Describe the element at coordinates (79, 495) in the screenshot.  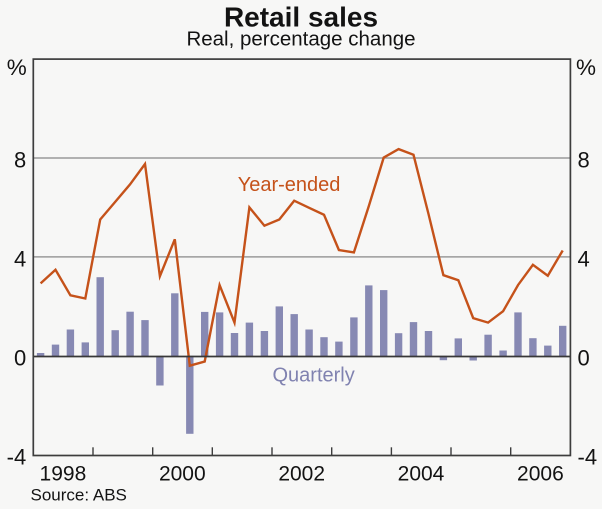
I see `svg-text: Source: ABS` at that location.